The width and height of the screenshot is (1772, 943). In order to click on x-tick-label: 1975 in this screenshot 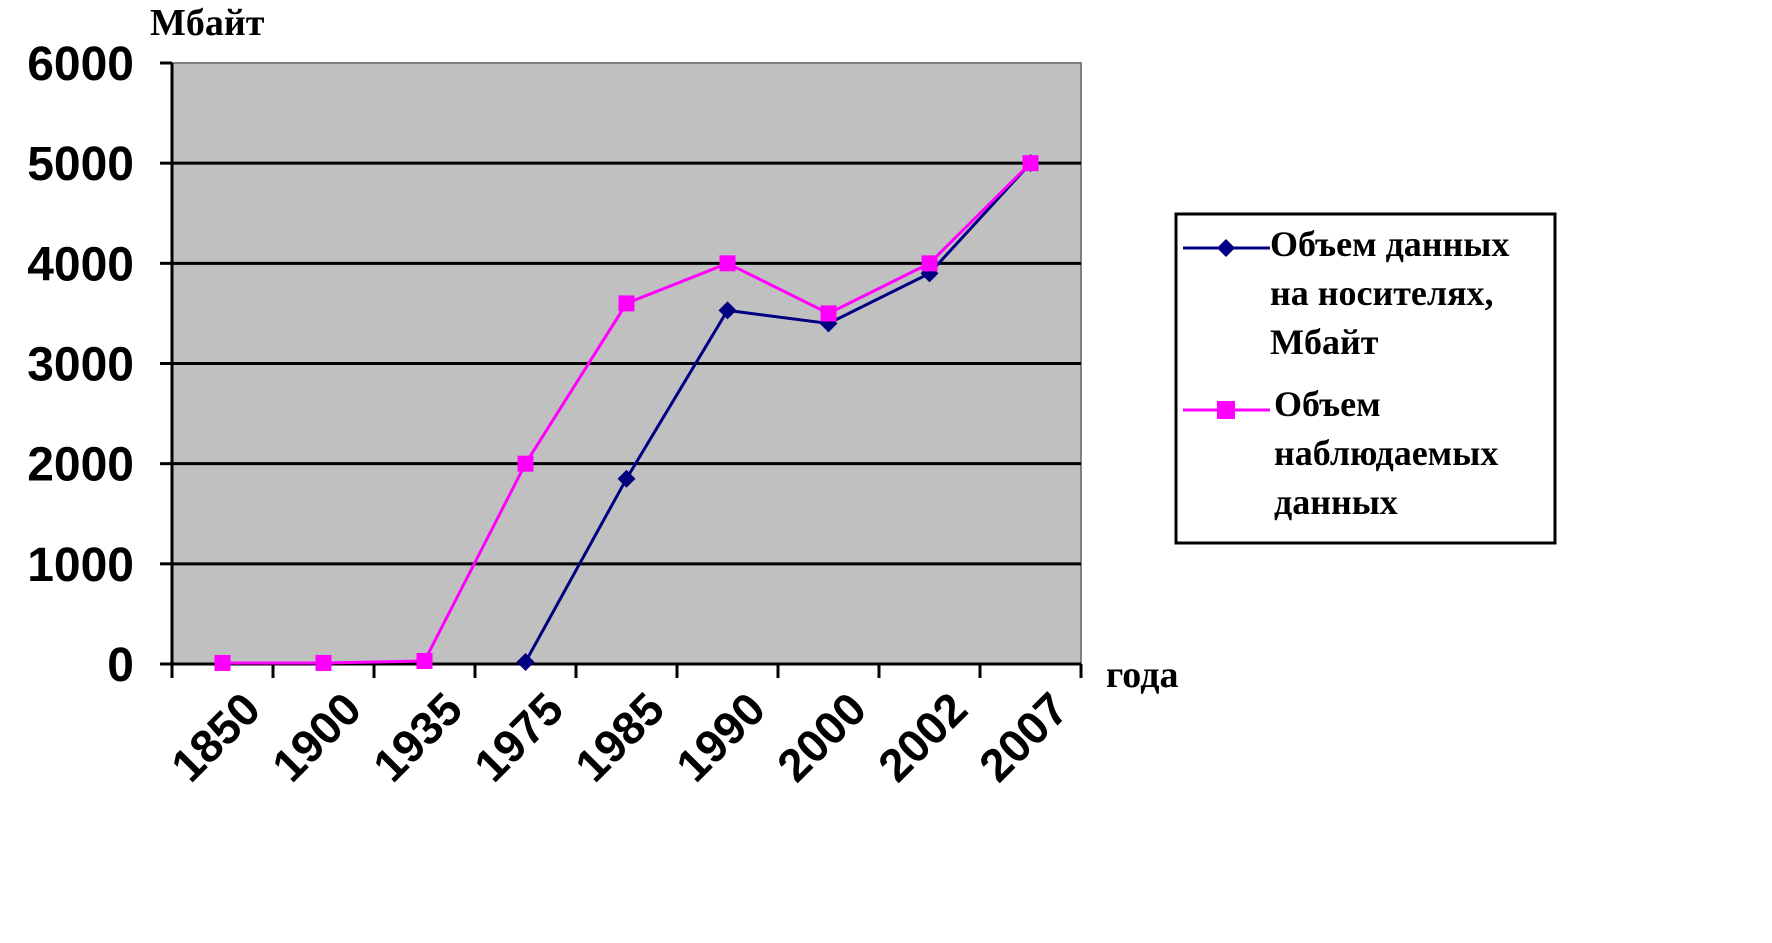, I will do `click(518, 736)`.